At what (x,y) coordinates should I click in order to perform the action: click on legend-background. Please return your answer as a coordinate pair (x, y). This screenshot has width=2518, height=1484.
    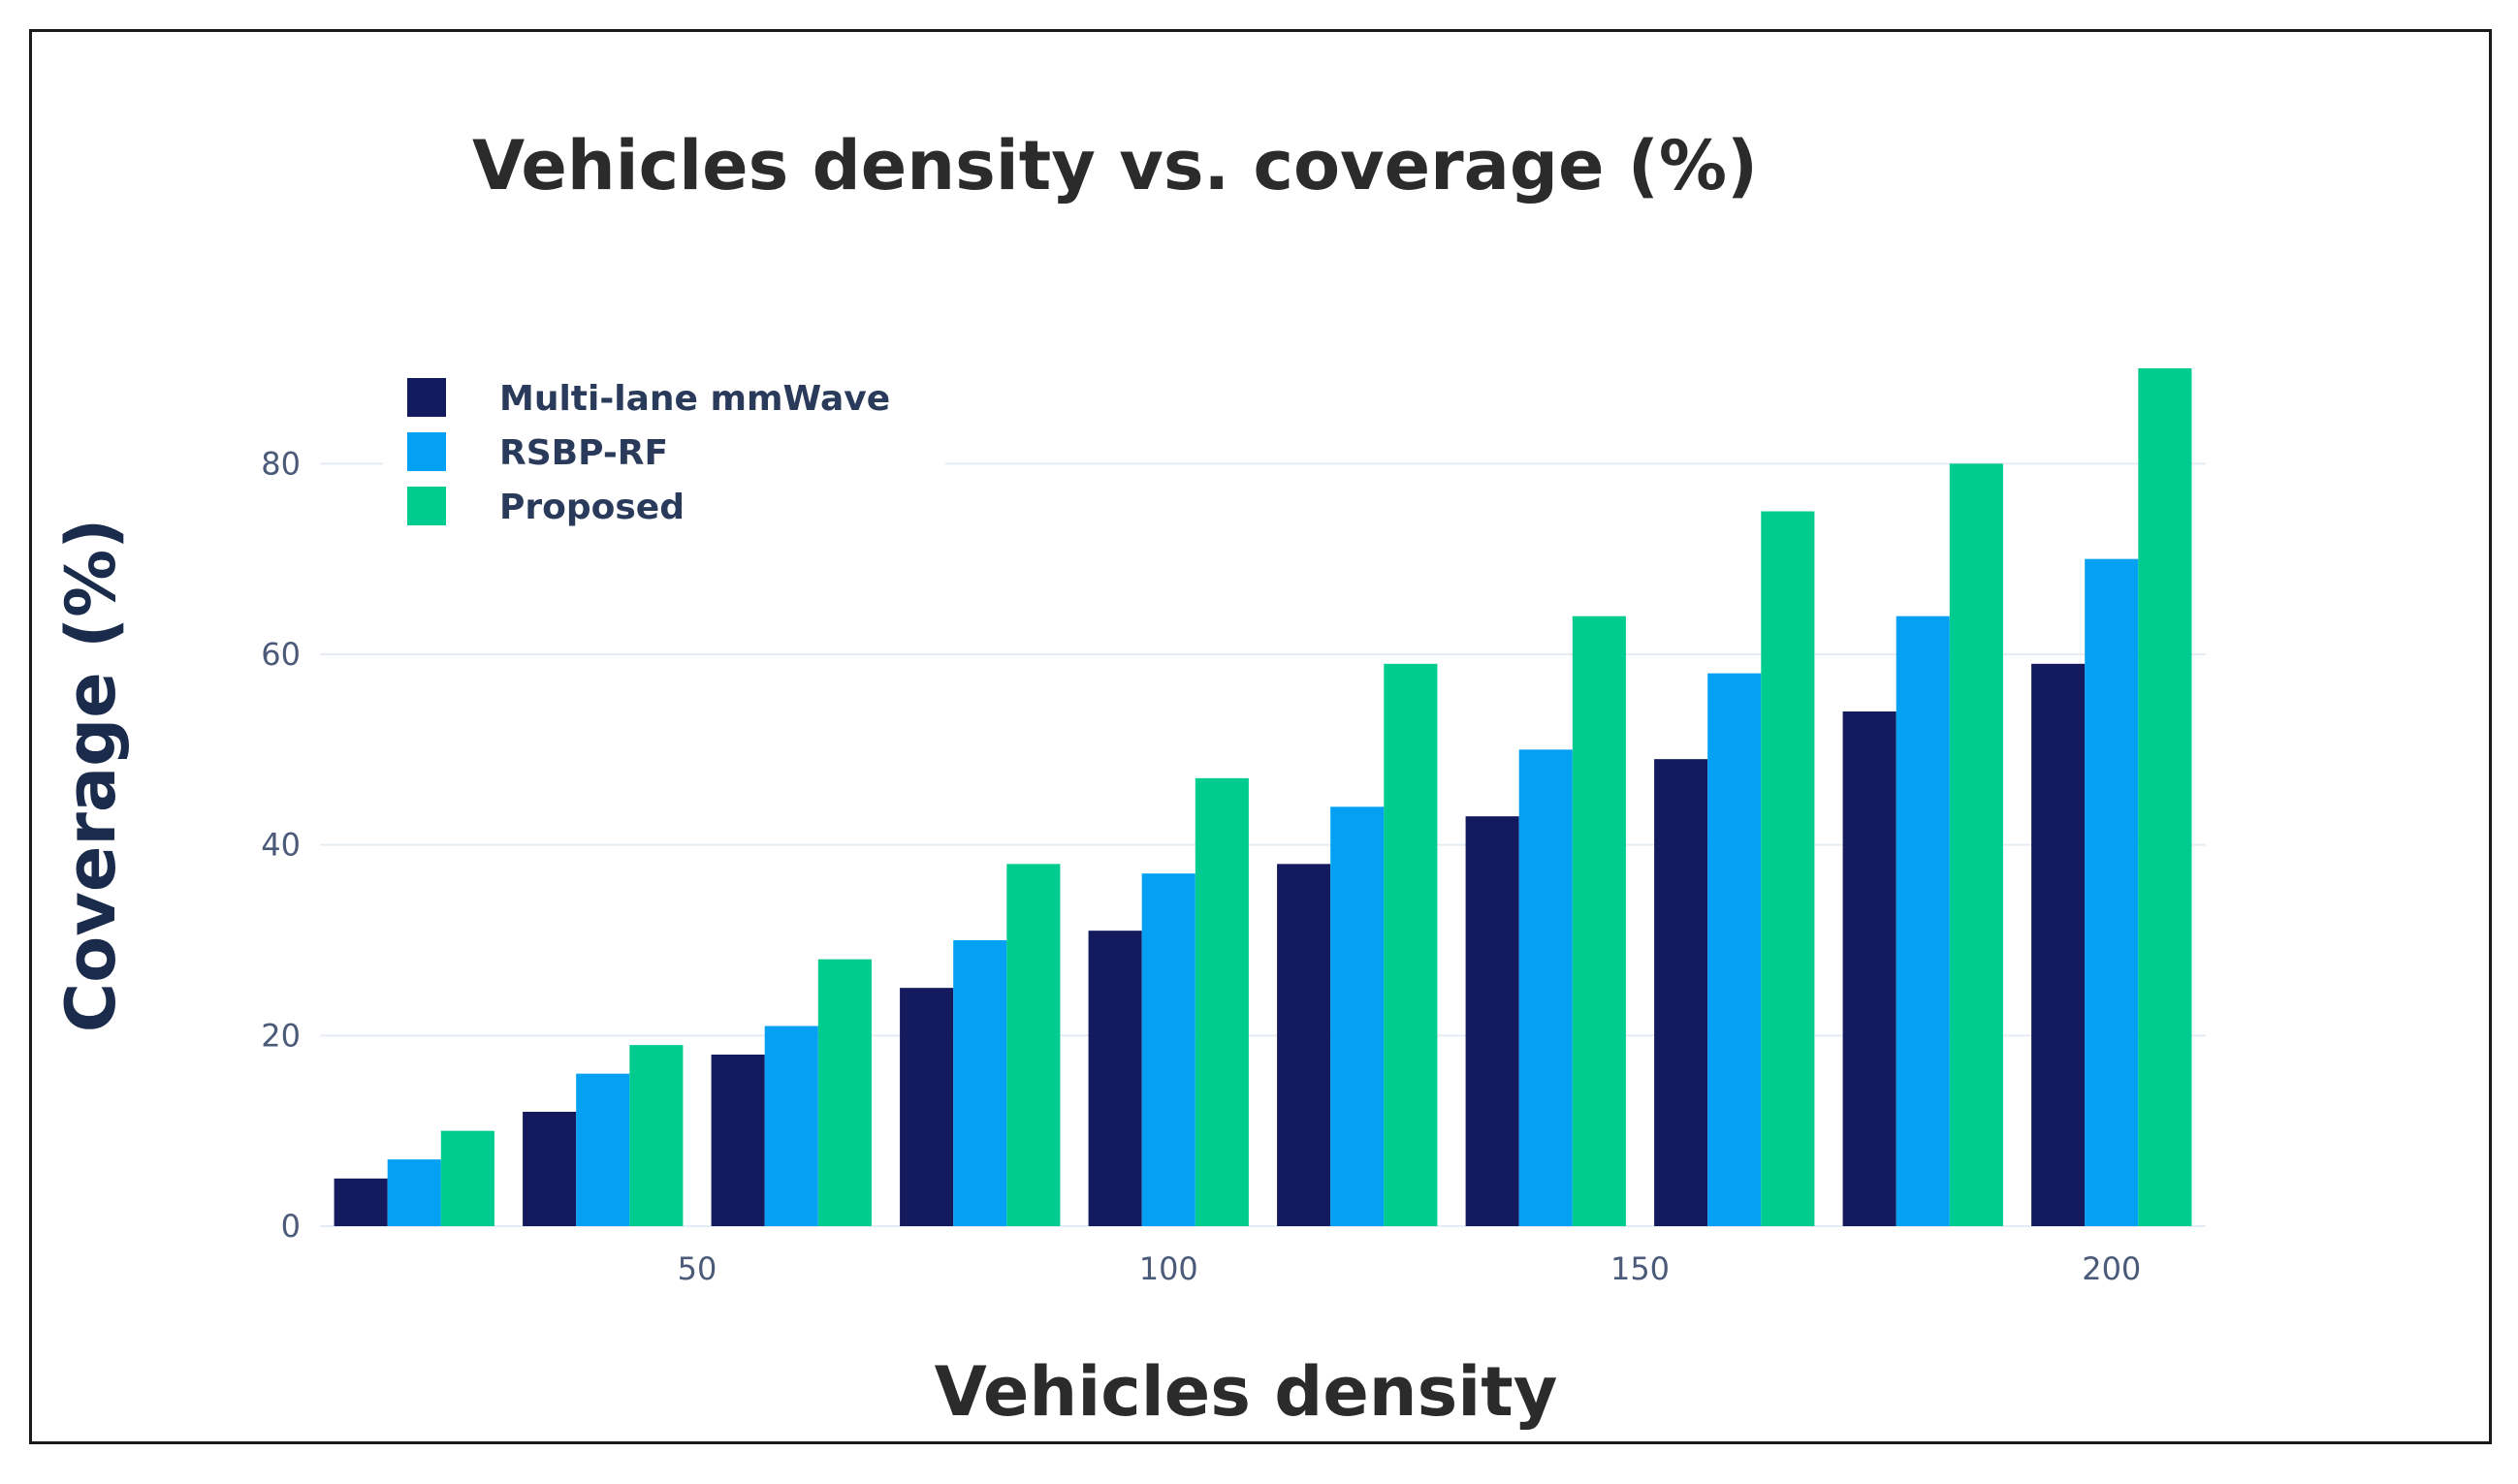
    Looking at the image, I should click on (664, 451).